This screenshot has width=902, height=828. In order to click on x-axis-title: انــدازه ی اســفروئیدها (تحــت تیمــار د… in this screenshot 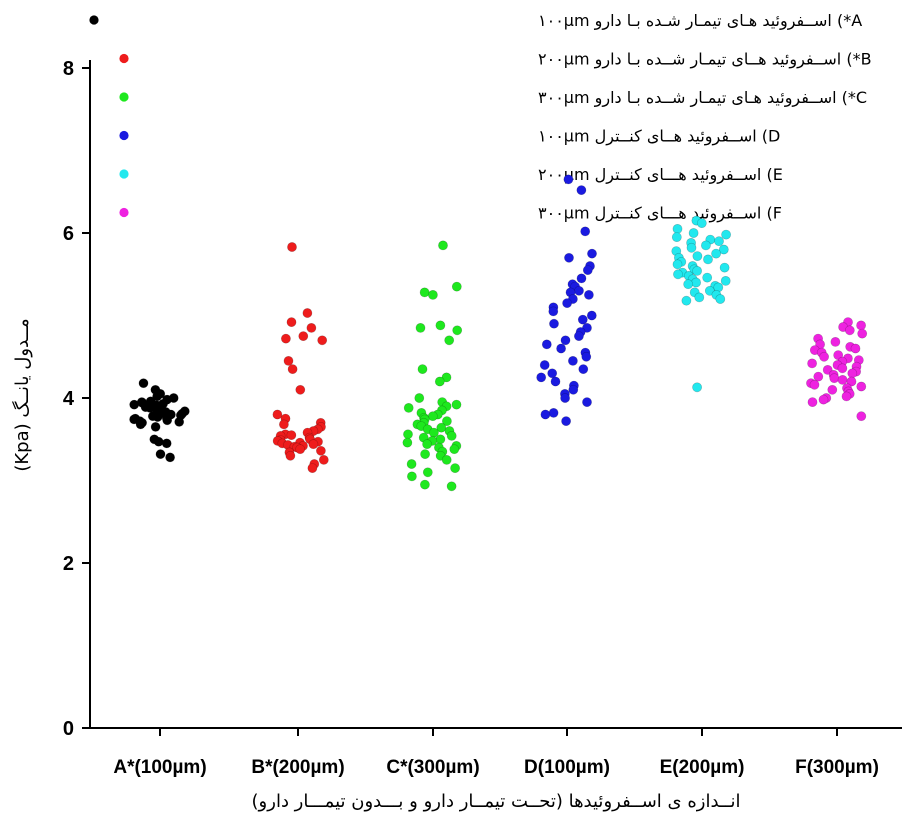, I will do `click(496, 801)`.